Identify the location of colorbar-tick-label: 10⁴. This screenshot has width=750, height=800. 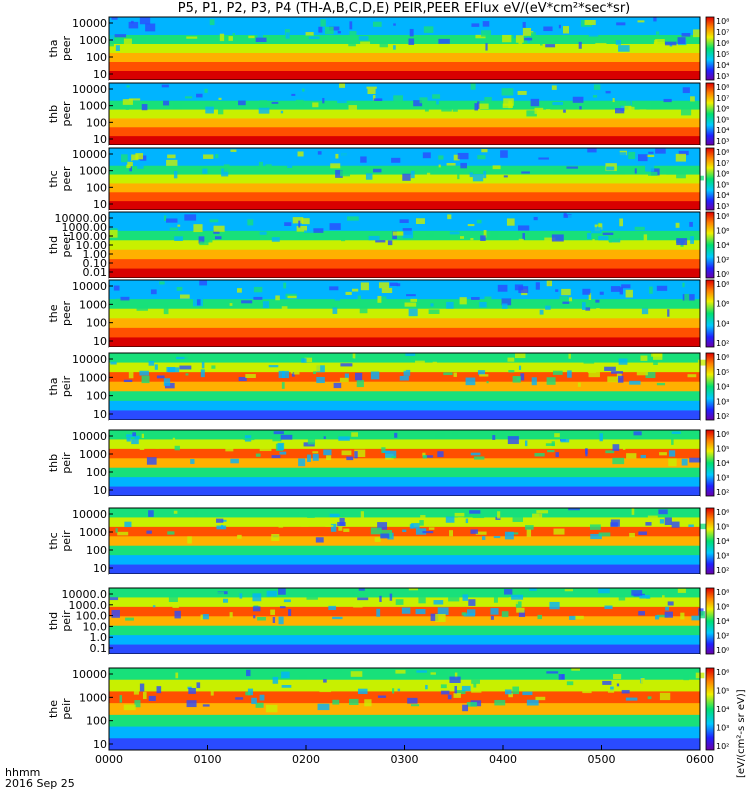
(722, 245).